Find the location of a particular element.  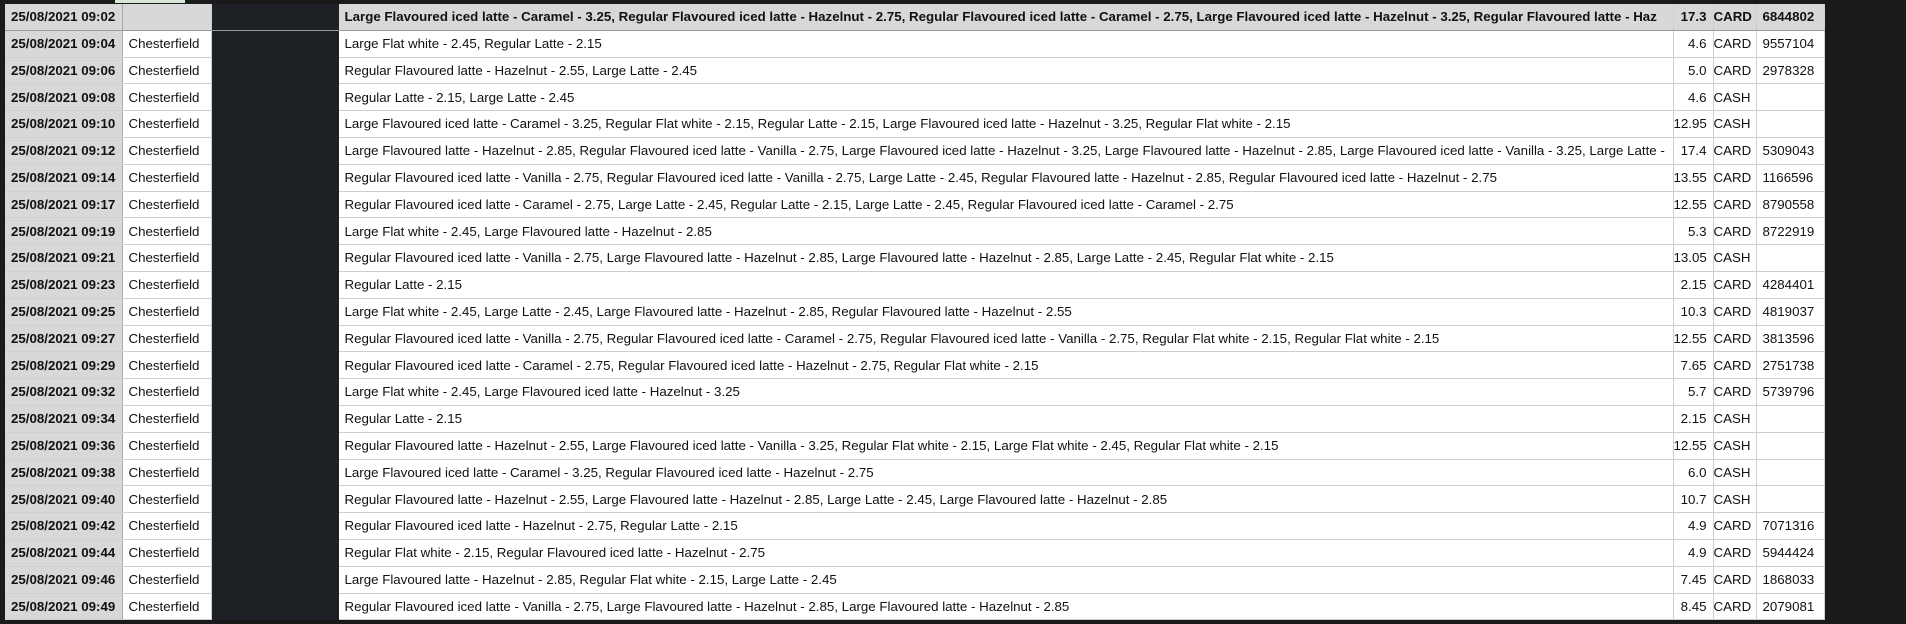

cell-total: 13.05 is located at coordinates (1693, 258).